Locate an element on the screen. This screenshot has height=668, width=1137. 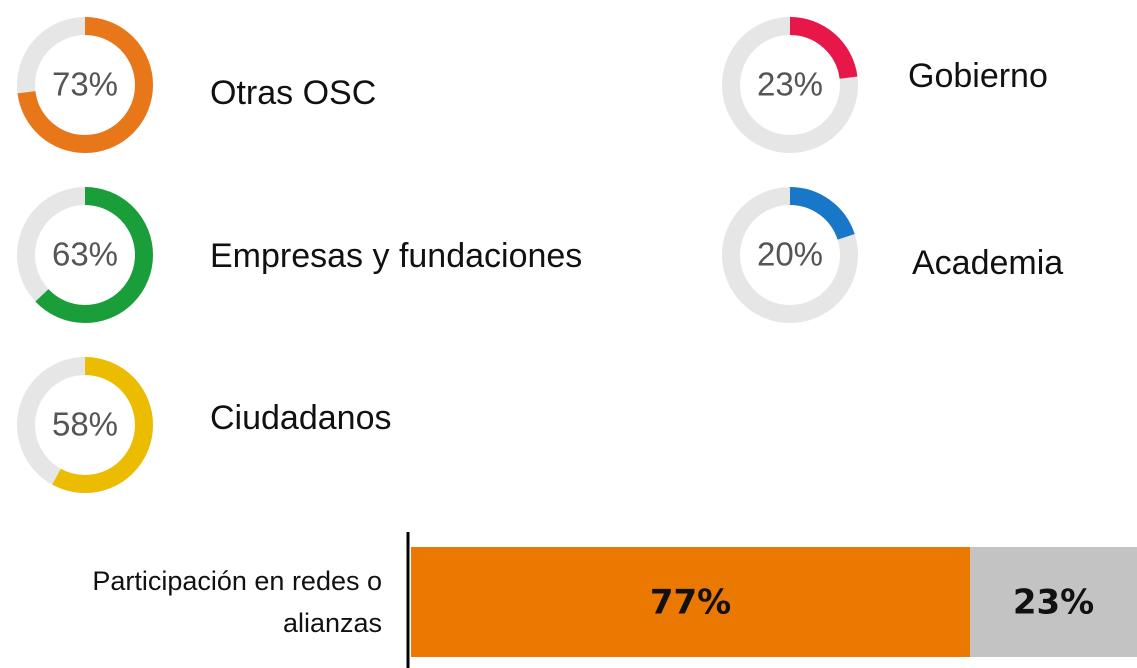
donut-value-label: 20% is located at coordinates (790, 254).